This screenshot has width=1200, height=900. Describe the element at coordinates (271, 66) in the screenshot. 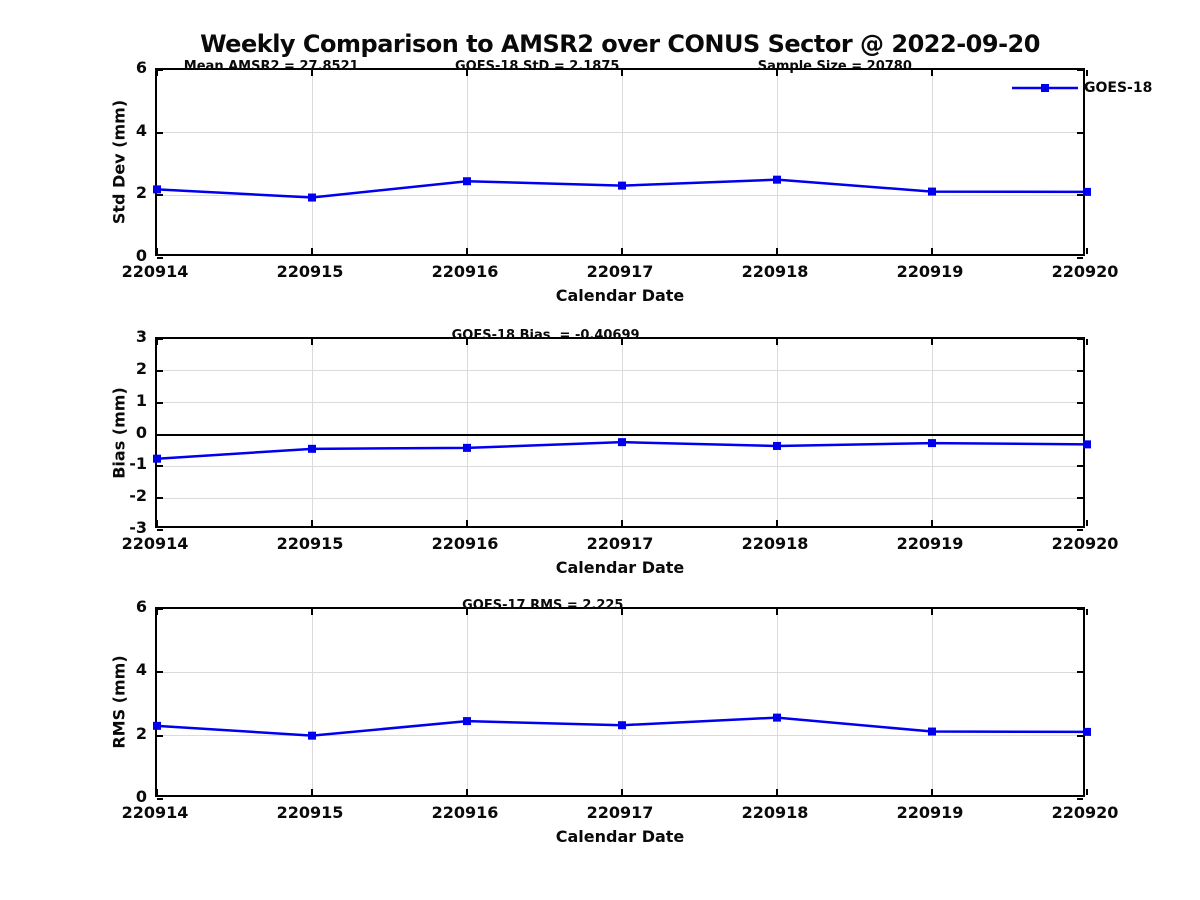

I see `stat-annotation: Mean AMSR2 = 27.8521` at that location.